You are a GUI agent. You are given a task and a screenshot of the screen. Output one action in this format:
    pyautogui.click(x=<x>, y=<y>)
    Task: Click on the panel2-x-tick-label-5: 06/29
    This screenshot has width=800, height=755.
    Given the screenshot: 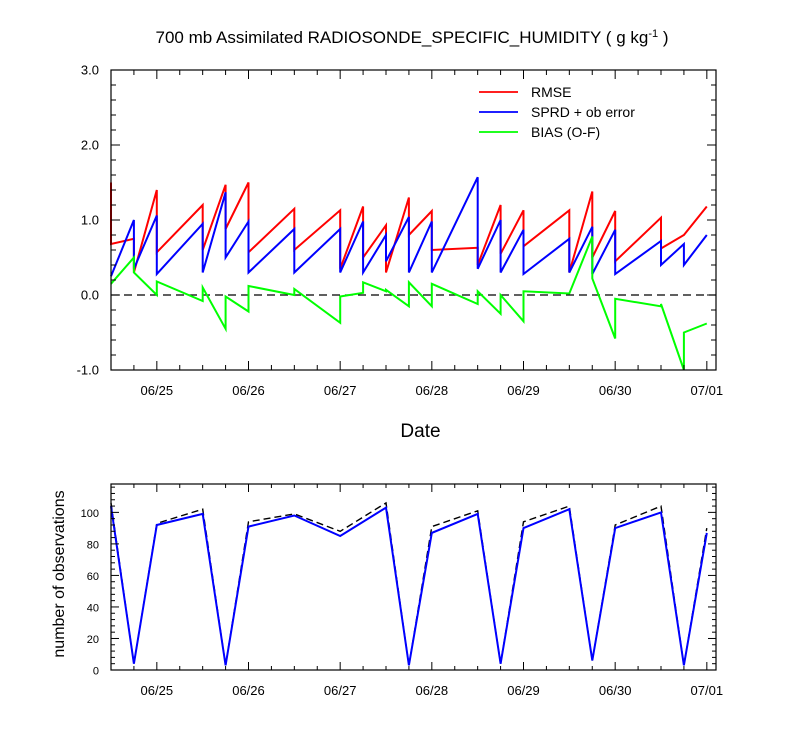 What is the action you would take?
    pyautogui.click(x=523, y=690)
    